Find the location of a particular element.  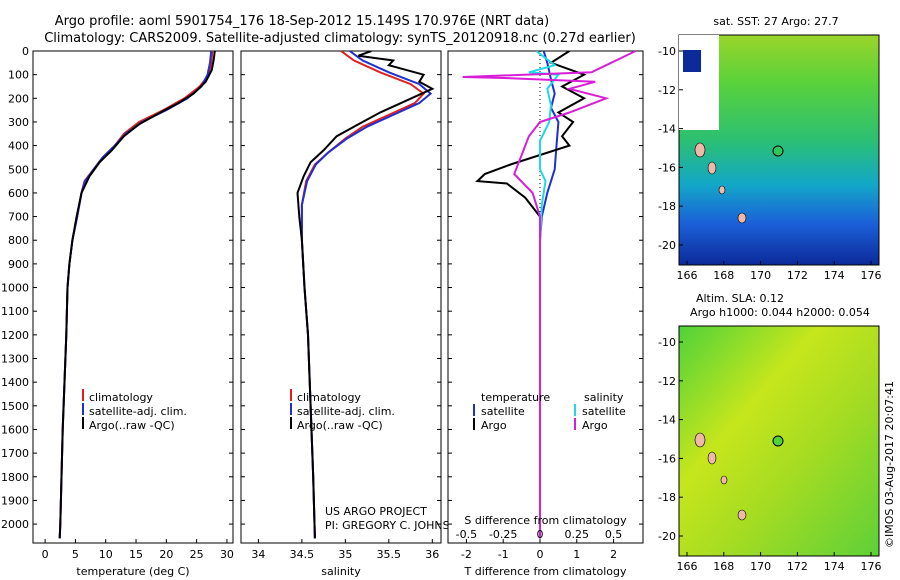

x-tick-label: -1 is located at coordinates (503, 554).